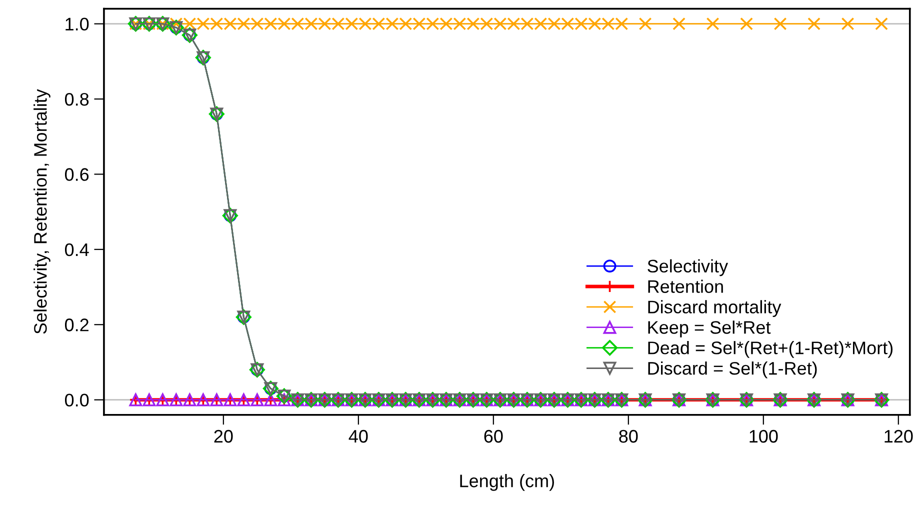 This screenshot has width=920, height=516. Describe the element at coordinates (42, 211) in the screenshot. I see `y-axis-title: Selectivity, Retention, Mortality` at that location.